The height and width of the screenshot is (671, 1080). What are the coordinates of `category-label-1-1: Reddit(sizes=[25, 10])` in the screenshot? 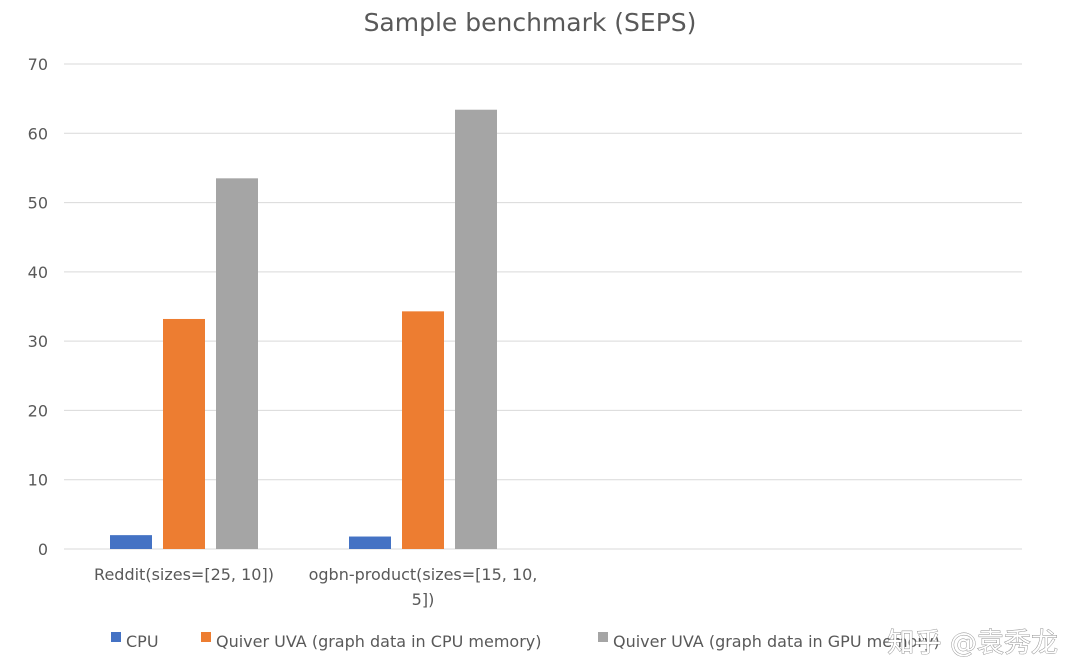 It's located at (184, 574).